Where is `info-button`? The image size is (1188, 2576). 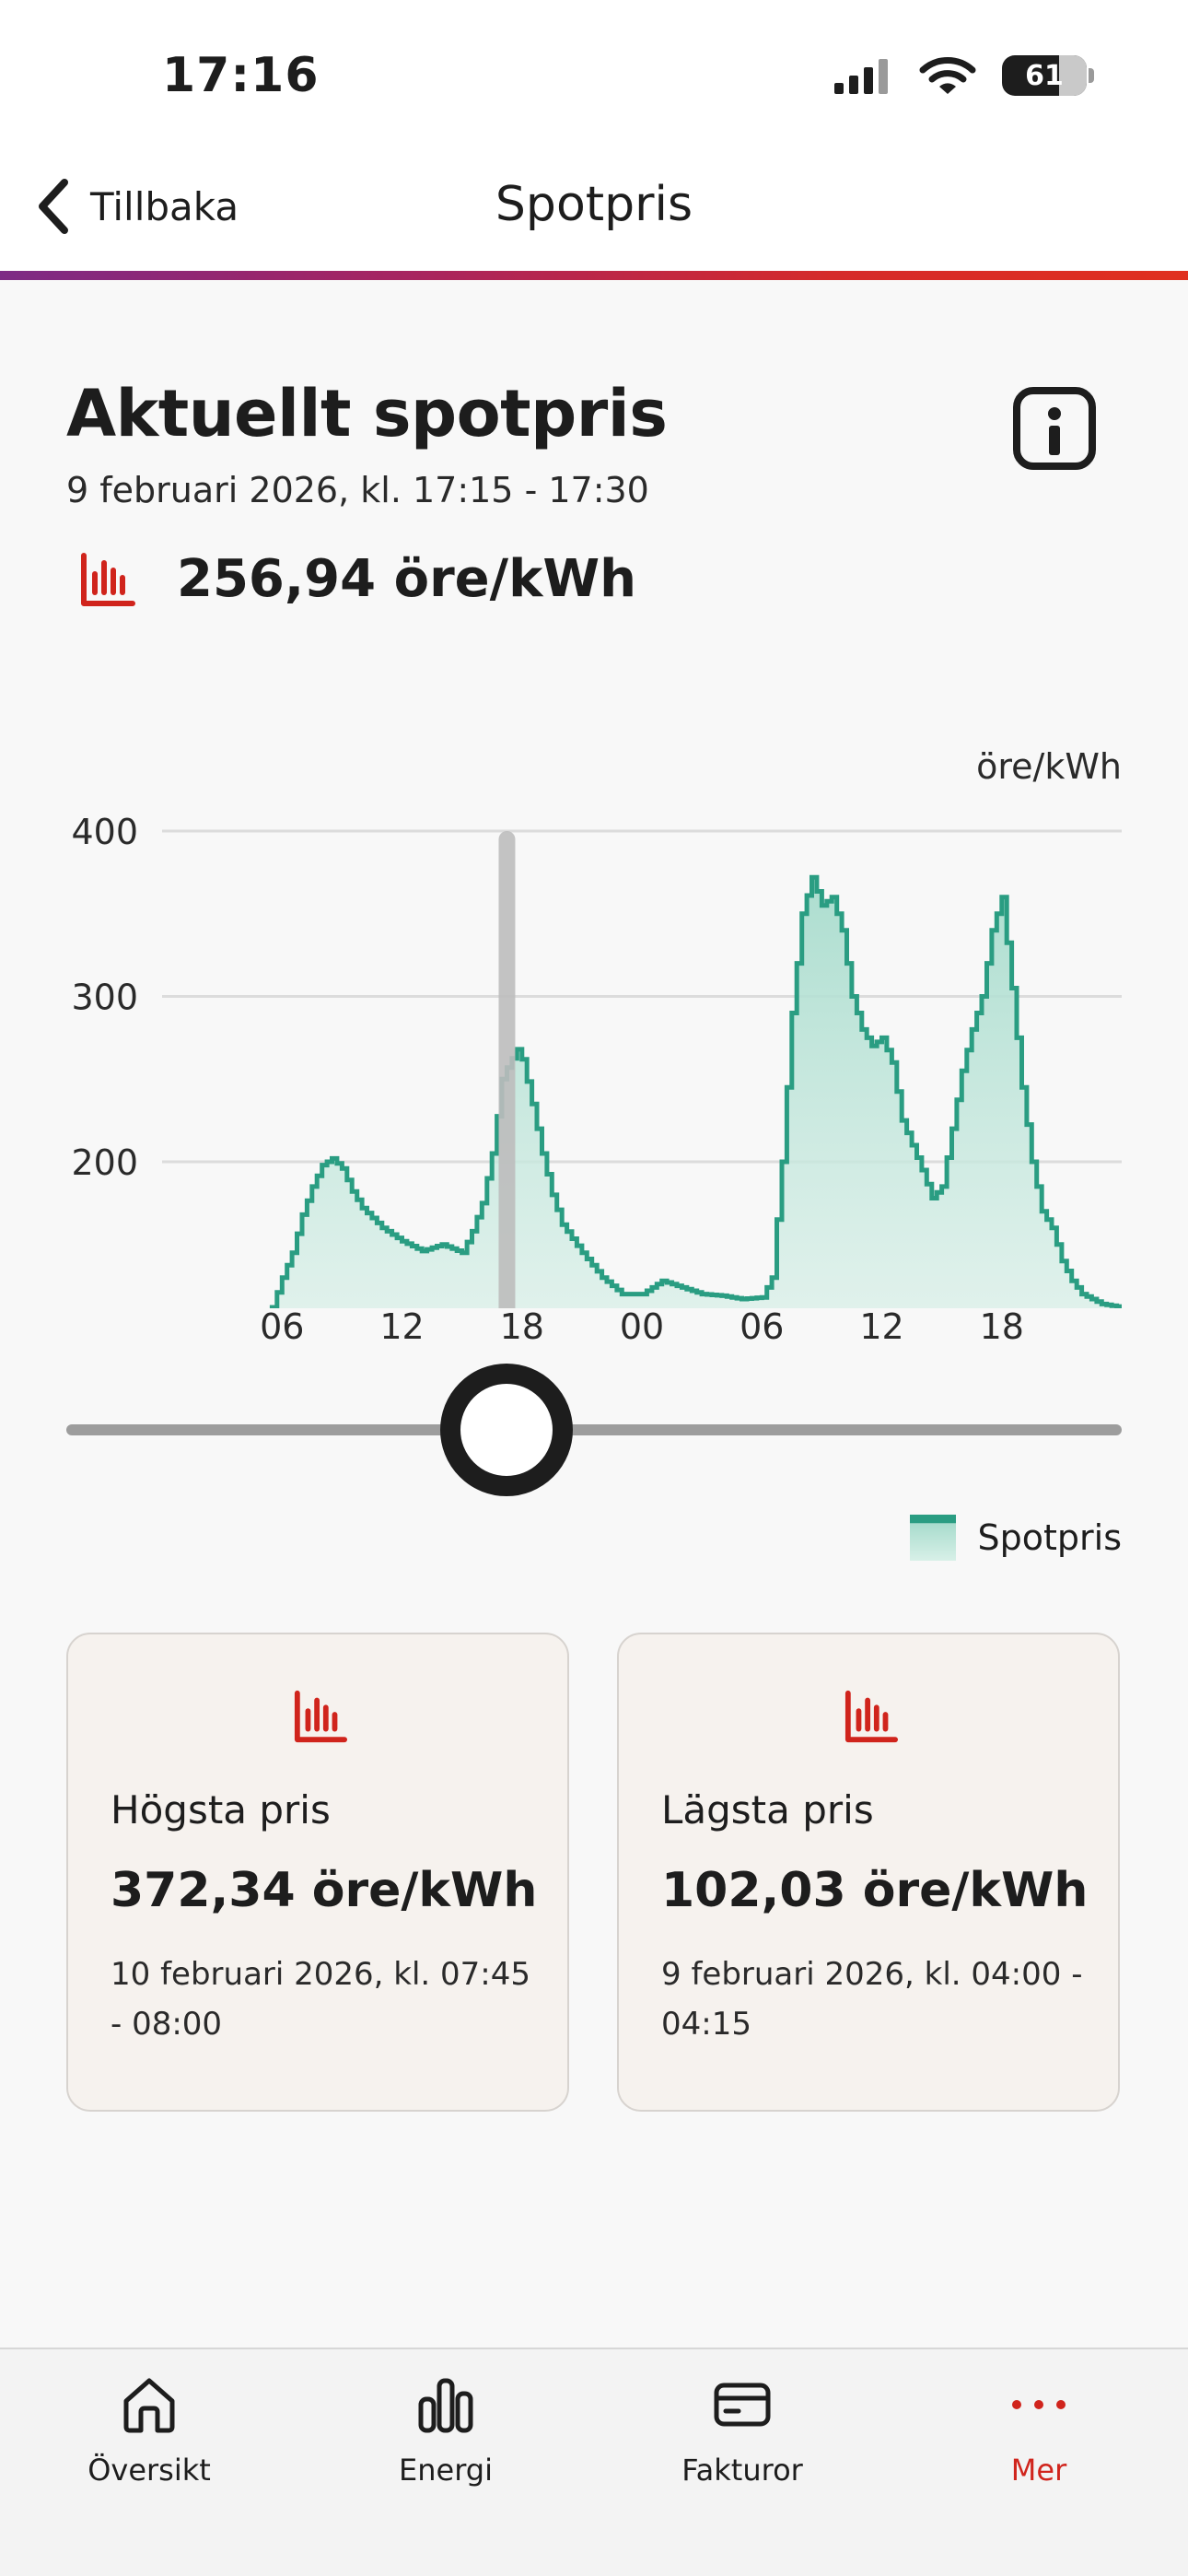
info-button is located at coordinates (1054, 428).